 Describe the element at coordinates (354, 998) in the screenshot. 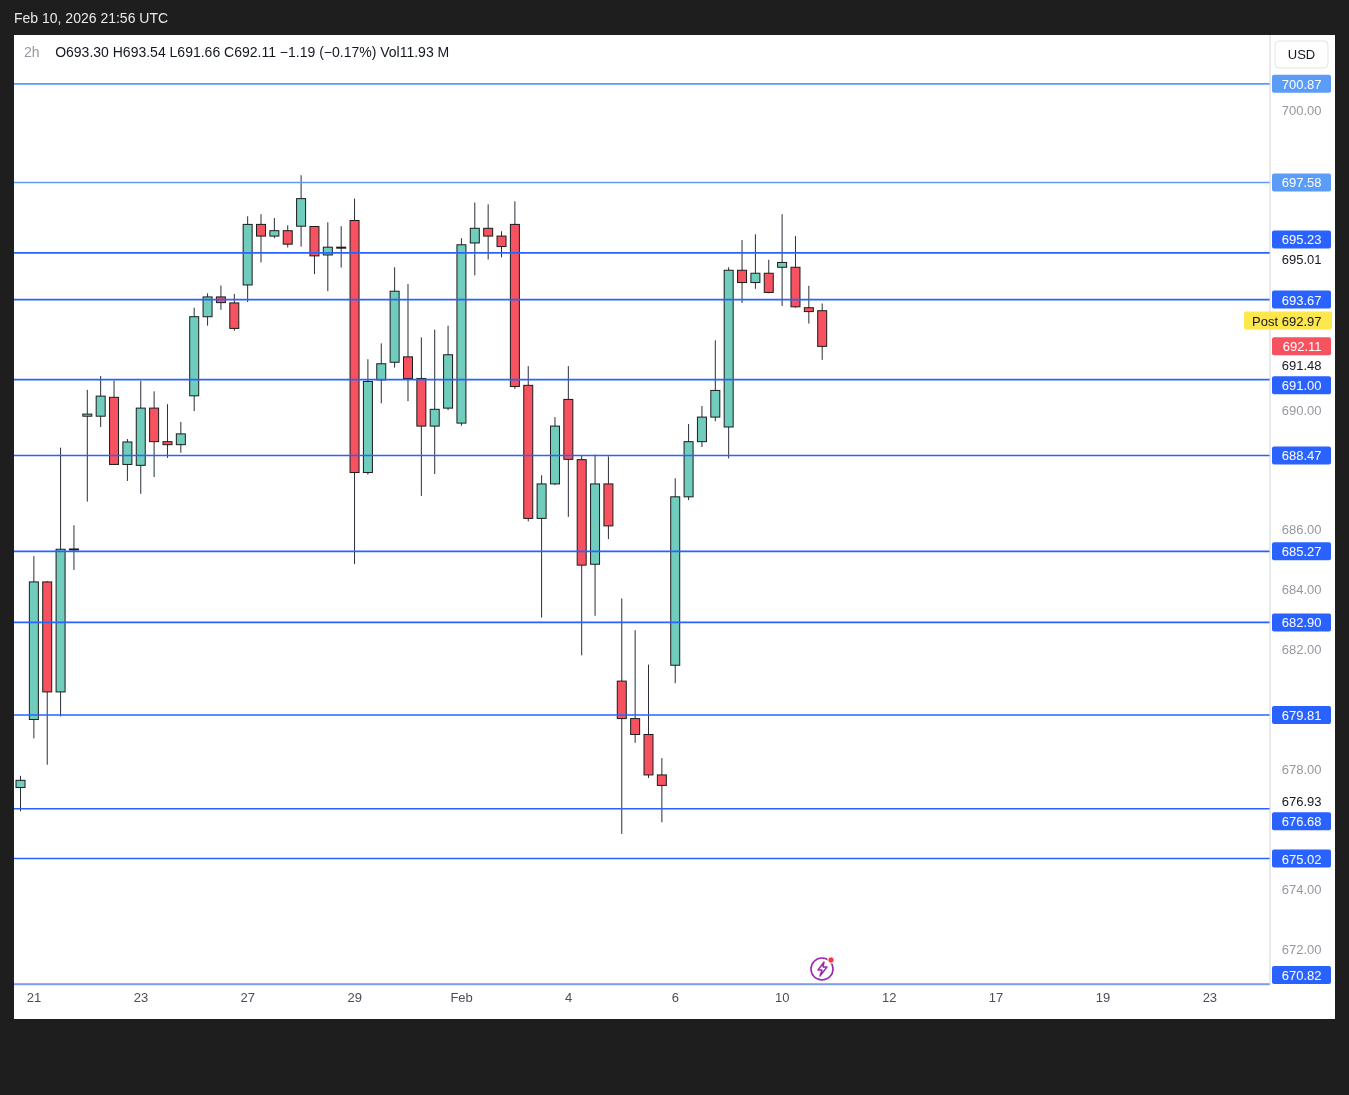

I see `x-tick-label: 29` at that location.